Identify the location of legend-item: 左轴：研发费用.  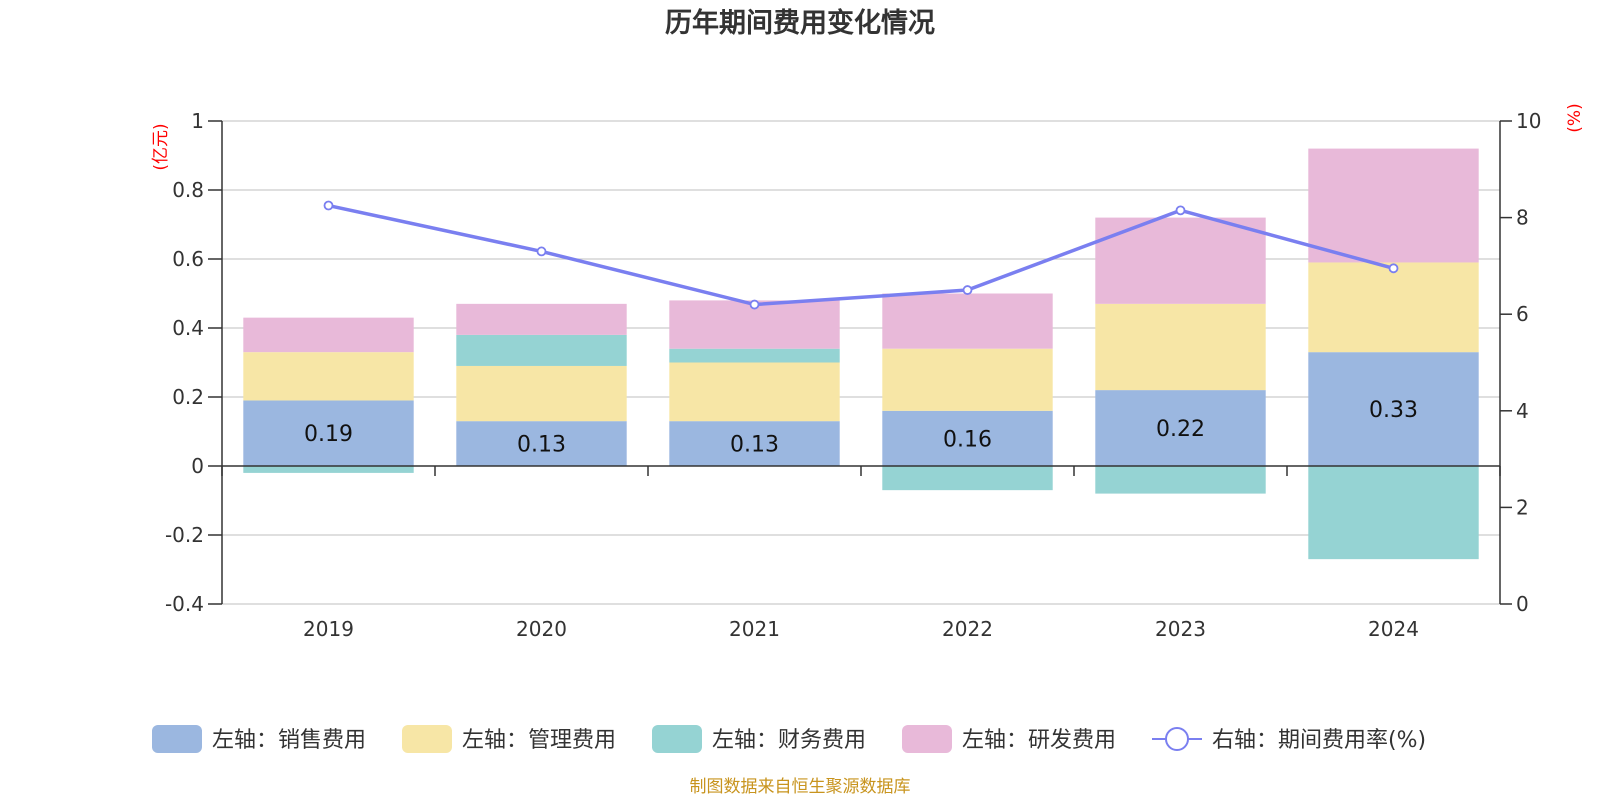
(1009, 739).